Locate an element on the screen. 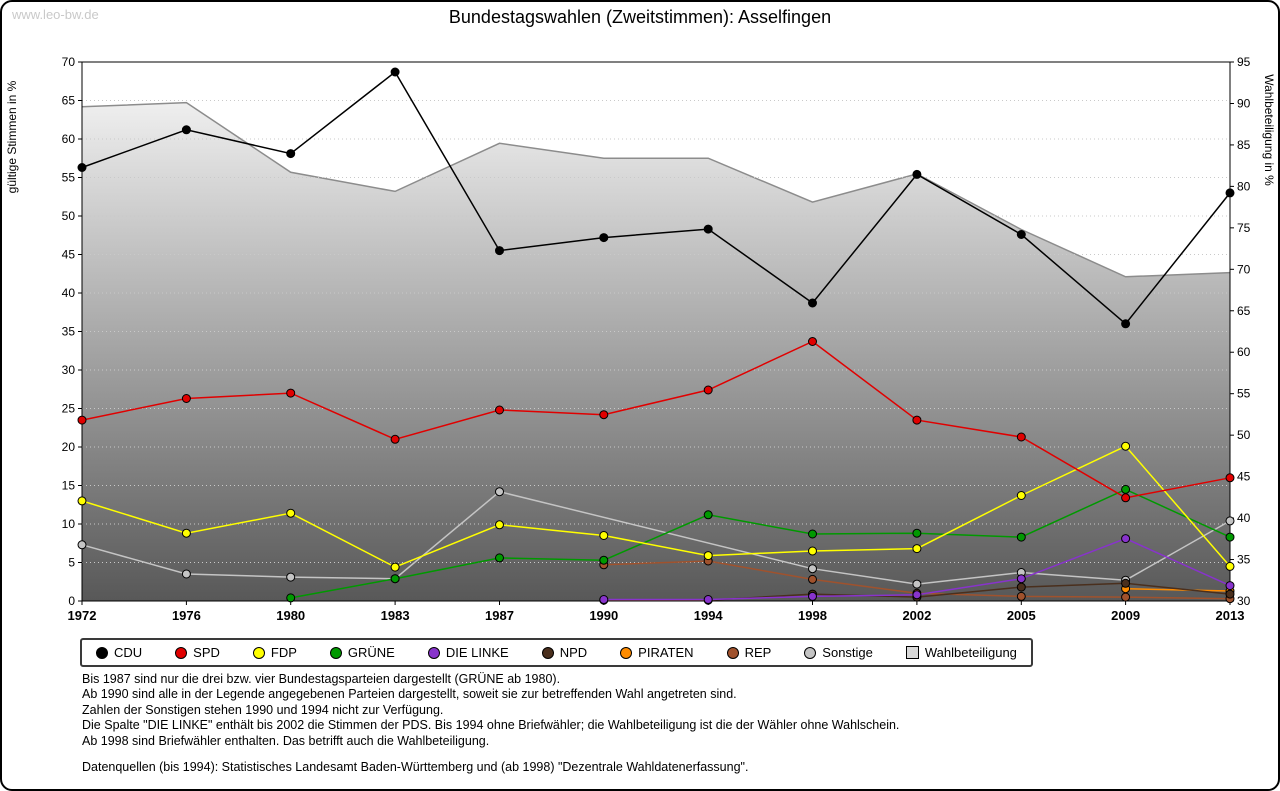 The height and width of the screenshot is (791, 1280). legend-label: DIE LINKE is located at coordinates (477, 652).